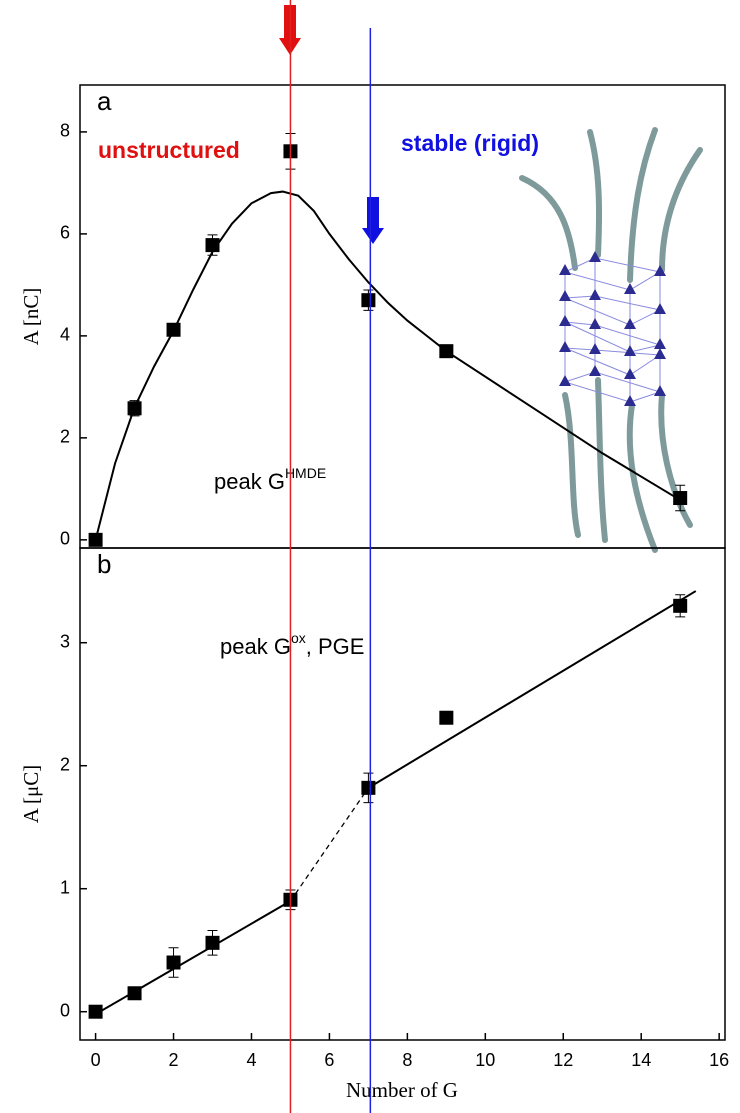  Describe the element at coordinates (373, 220) in the screenshot. I see `blue-arrow` at that location.